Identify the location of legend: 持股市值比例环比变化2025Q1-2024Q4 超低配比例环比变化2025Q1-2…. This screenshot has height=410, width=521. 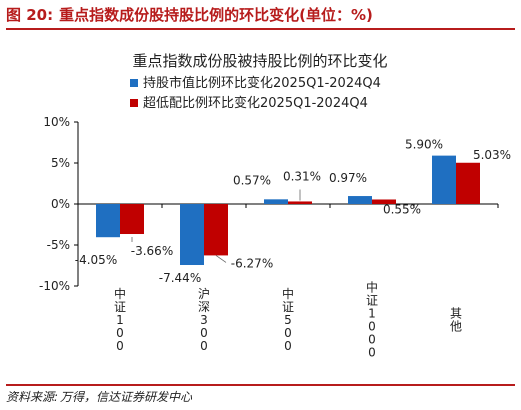
(255, 93).